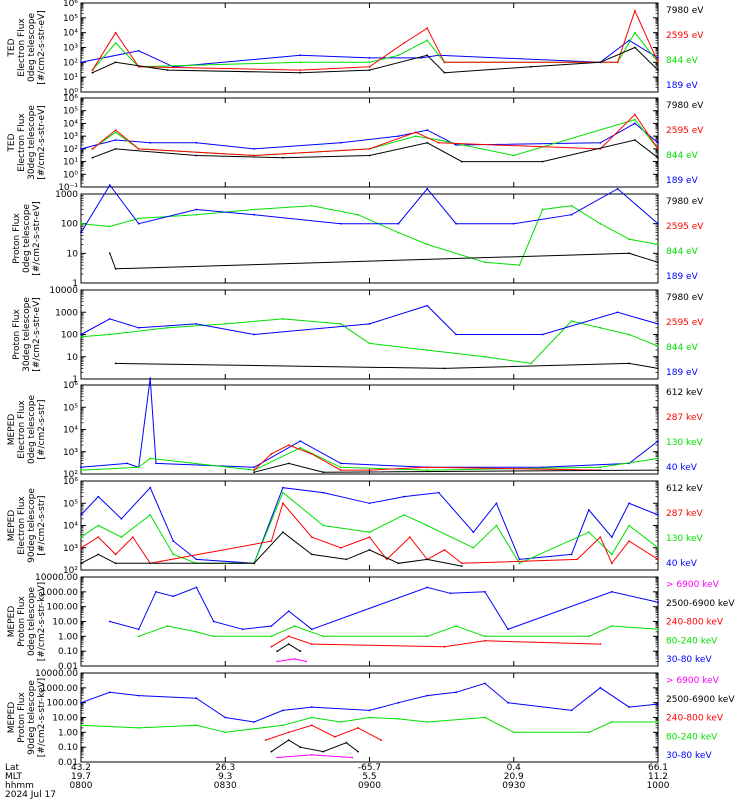  I want to click on legend-entry: 612 keV, so click(684, 489).